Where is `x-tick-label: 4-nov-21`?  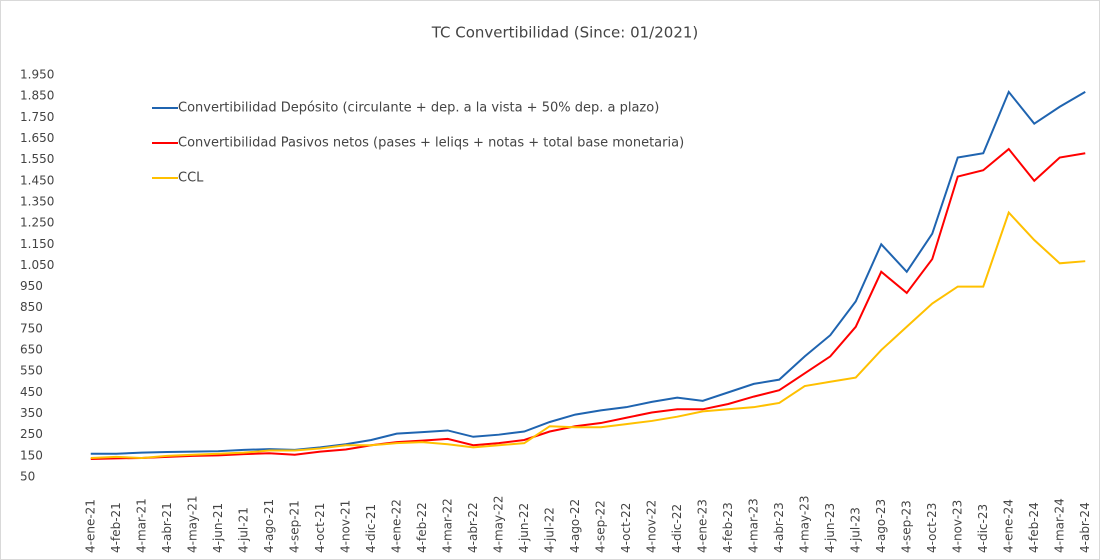 x-tick-label: 4-nov-21 is located at coordinates (345, 526).